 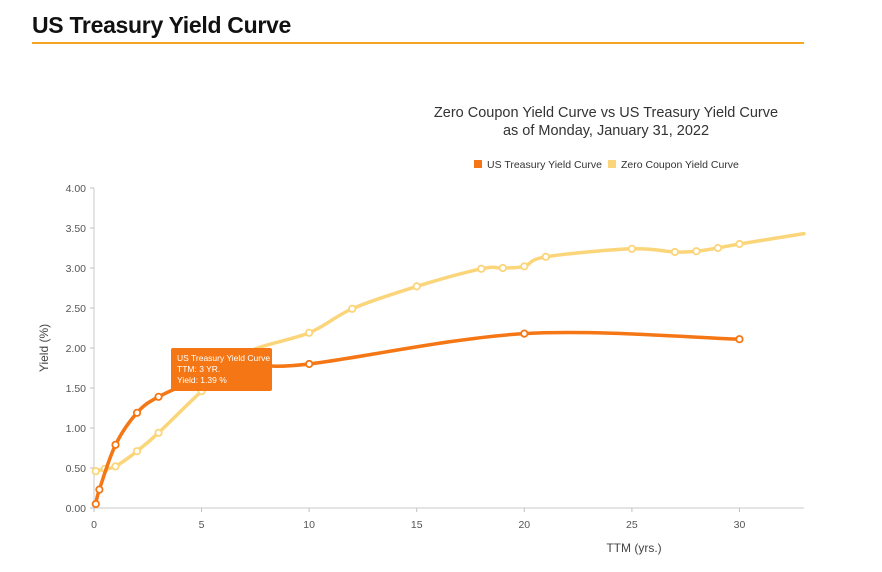 I want to click on page-title: US Treasury Yield Curve, so click(x=162, y=25).